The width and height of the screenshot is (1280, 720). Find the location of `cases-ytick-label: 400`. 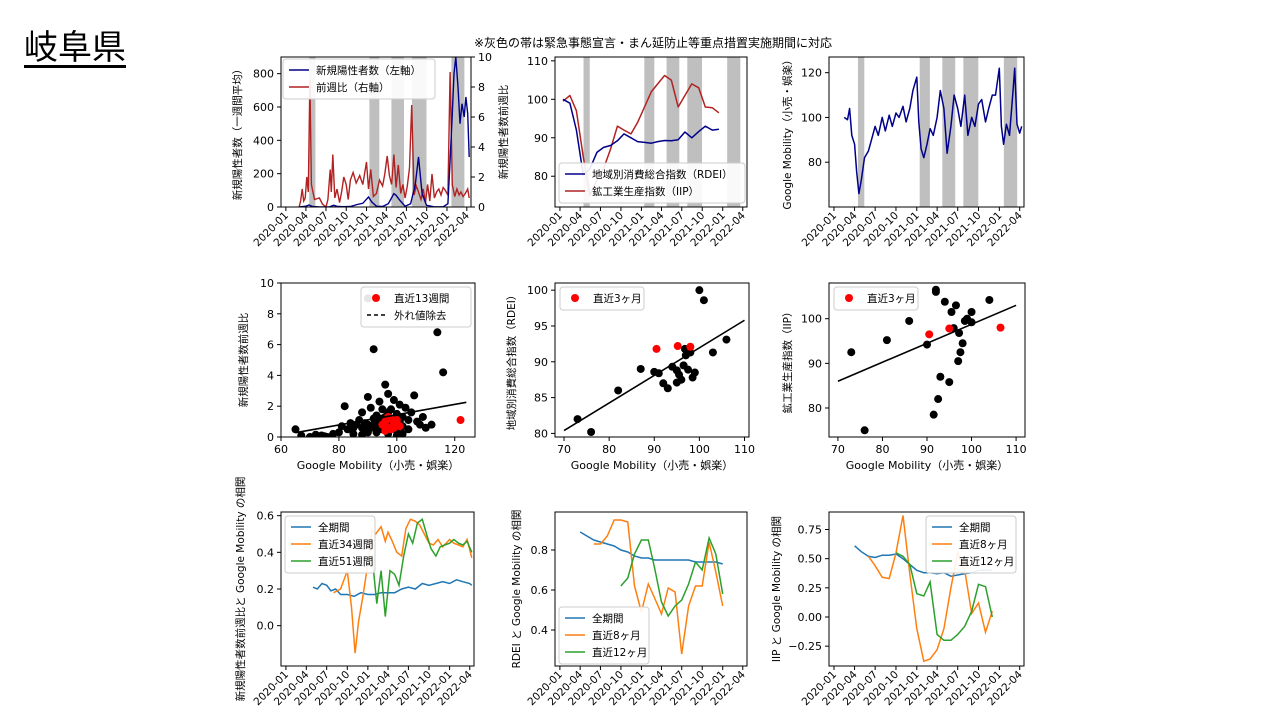

cases-ytick-label: 400 is located at coordinates (263, 140).